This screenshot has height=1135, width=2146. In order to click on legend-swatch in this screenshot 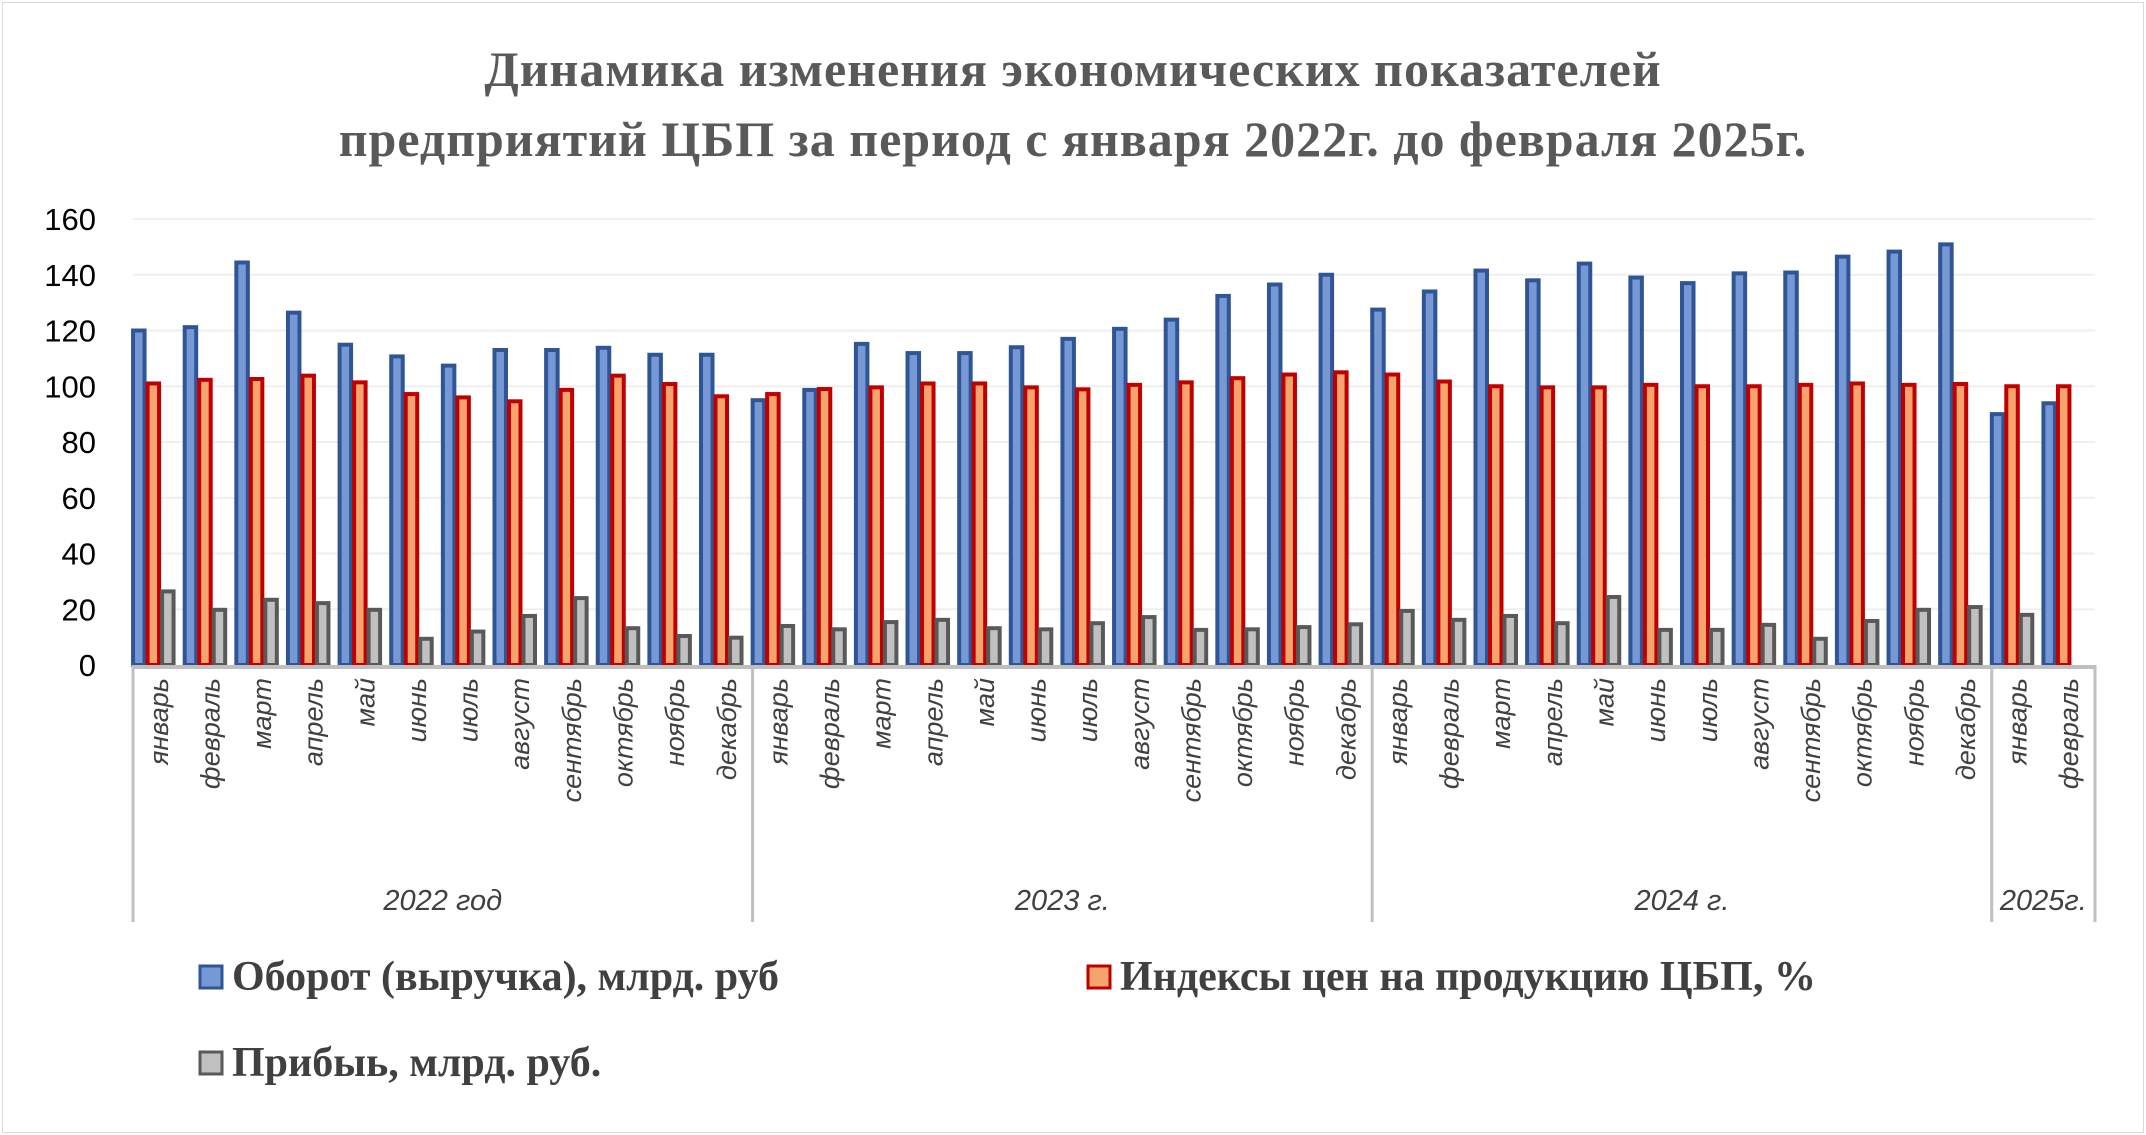, I will do `click(1099, 977)`.